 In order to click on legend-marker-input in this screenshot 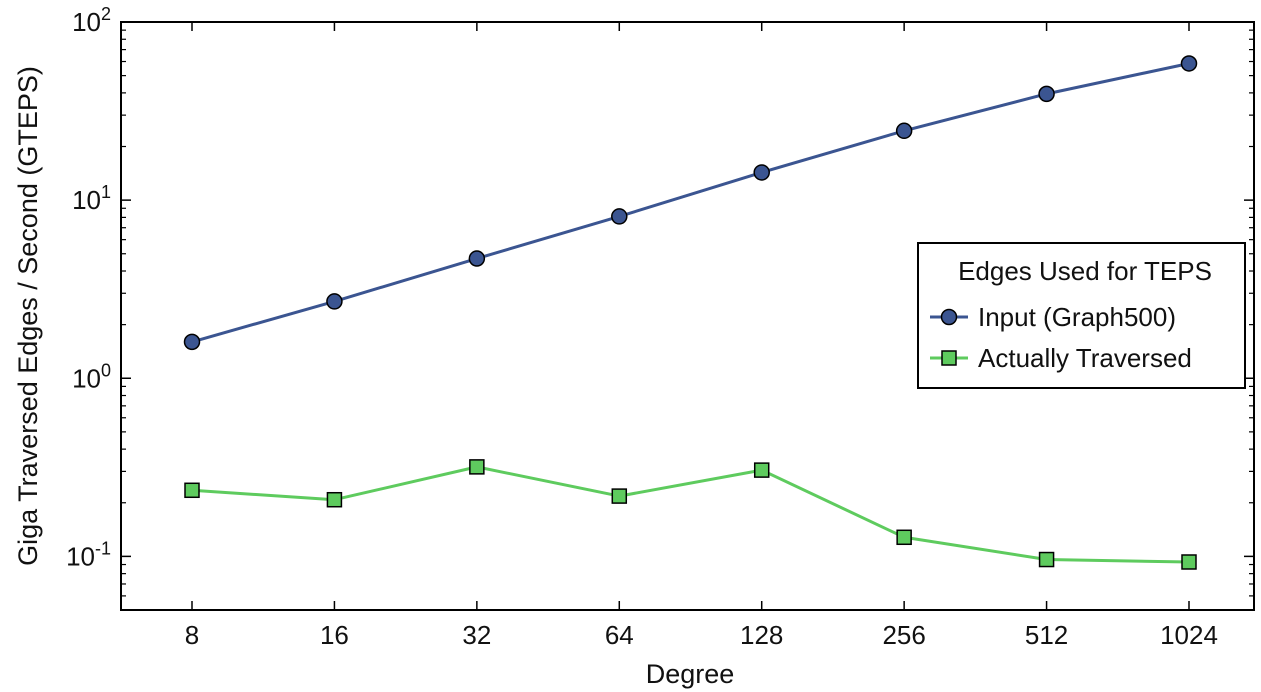, I will do `click(949, 317)`.